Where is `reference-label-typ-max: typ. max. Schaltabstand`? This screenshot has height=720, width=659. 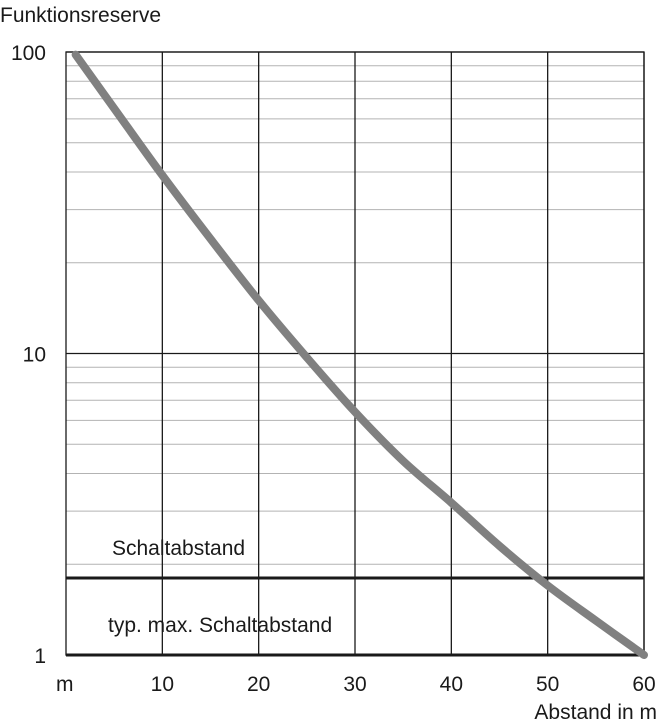
reference-label-typ-max: typ. max. Schaltabstand is located at coordinates (220, 625).